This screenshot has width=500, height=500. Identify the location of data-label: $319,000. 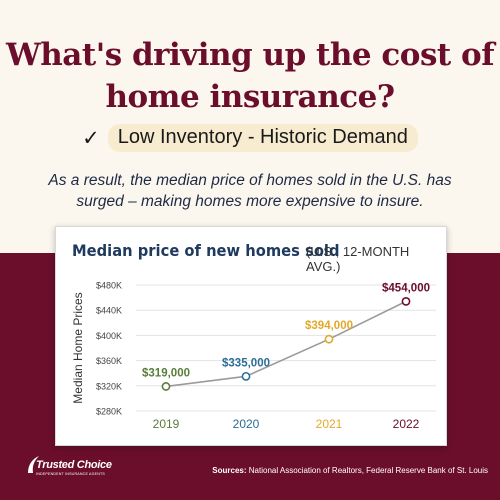
(166, 373).